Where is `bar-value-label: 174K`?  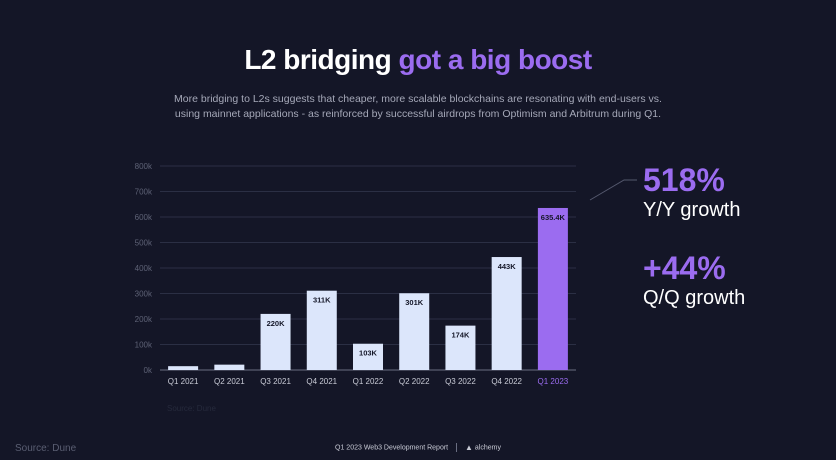 bar-value-label: 174K is located at coordinates (460, 335).